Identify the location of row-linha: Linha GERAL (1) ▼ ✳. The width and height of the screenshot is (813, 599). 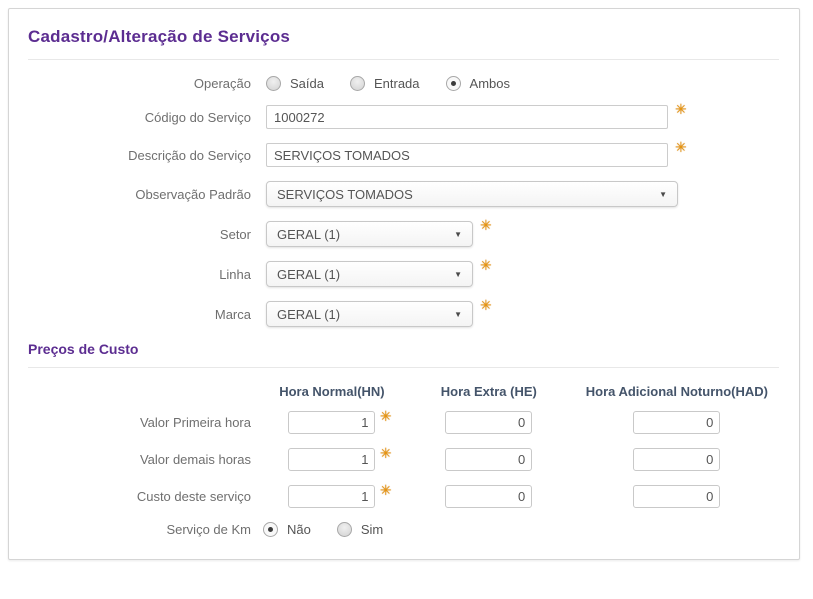
(403, 272).